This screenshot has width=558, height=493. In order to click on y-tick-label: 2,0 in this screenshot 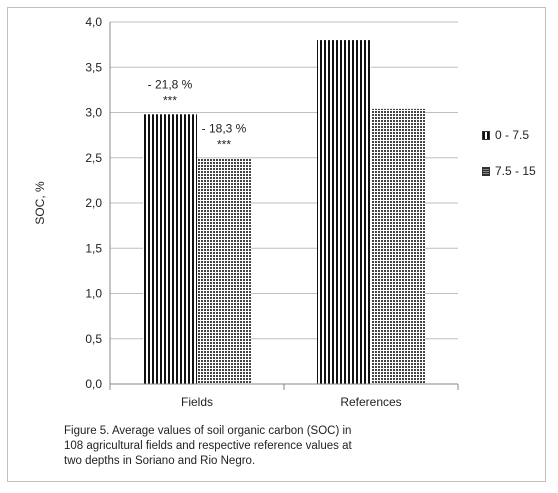, I will do `click(93, 203)`.